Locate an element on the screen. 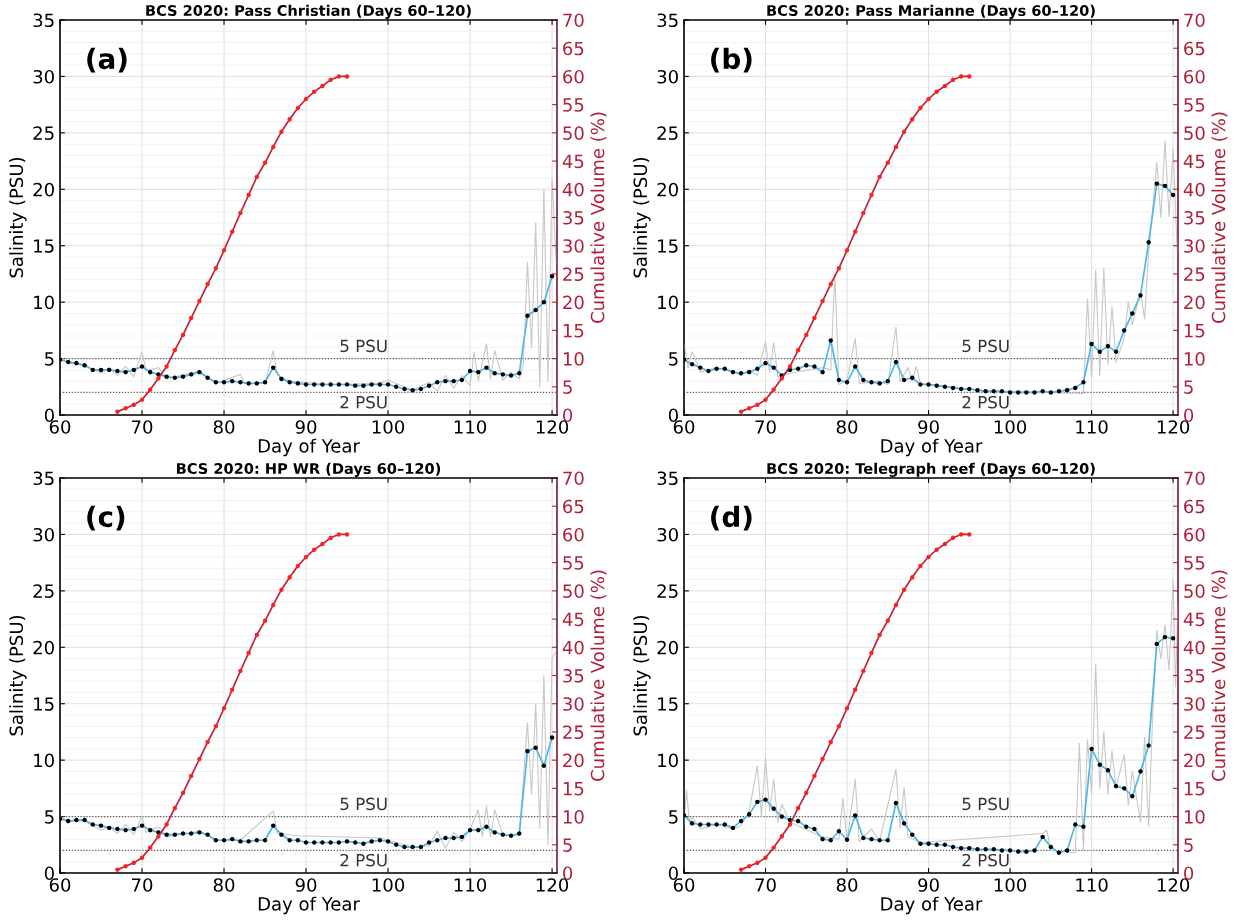 The height and width of the screenshot is (920, 1235). y2-tick-label: 50 is located at coordinates (1194, 591).